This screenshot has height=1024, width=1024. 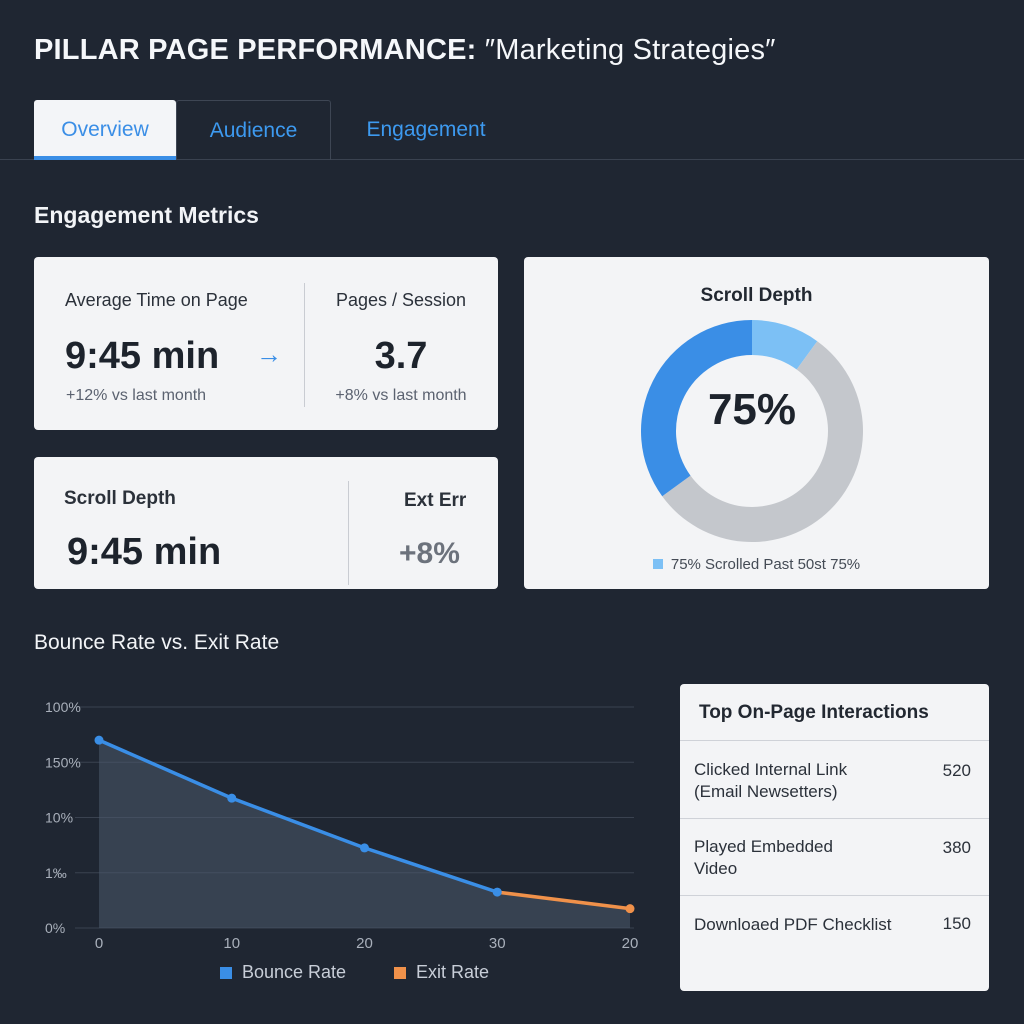 What do you see at coordinates (956, 770) in the screenshot?
I see `interaction-count: 520` at bounding box center [956, 770].